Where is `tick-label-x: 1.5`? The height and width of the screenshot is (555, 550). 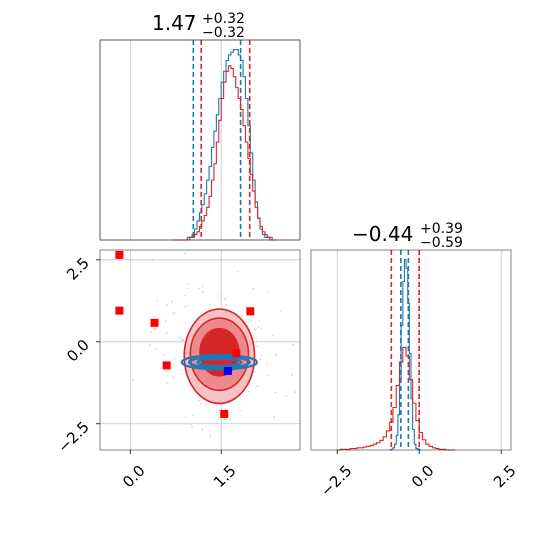
tick-label-x: 1.5 is located at coordinates (225, 477).